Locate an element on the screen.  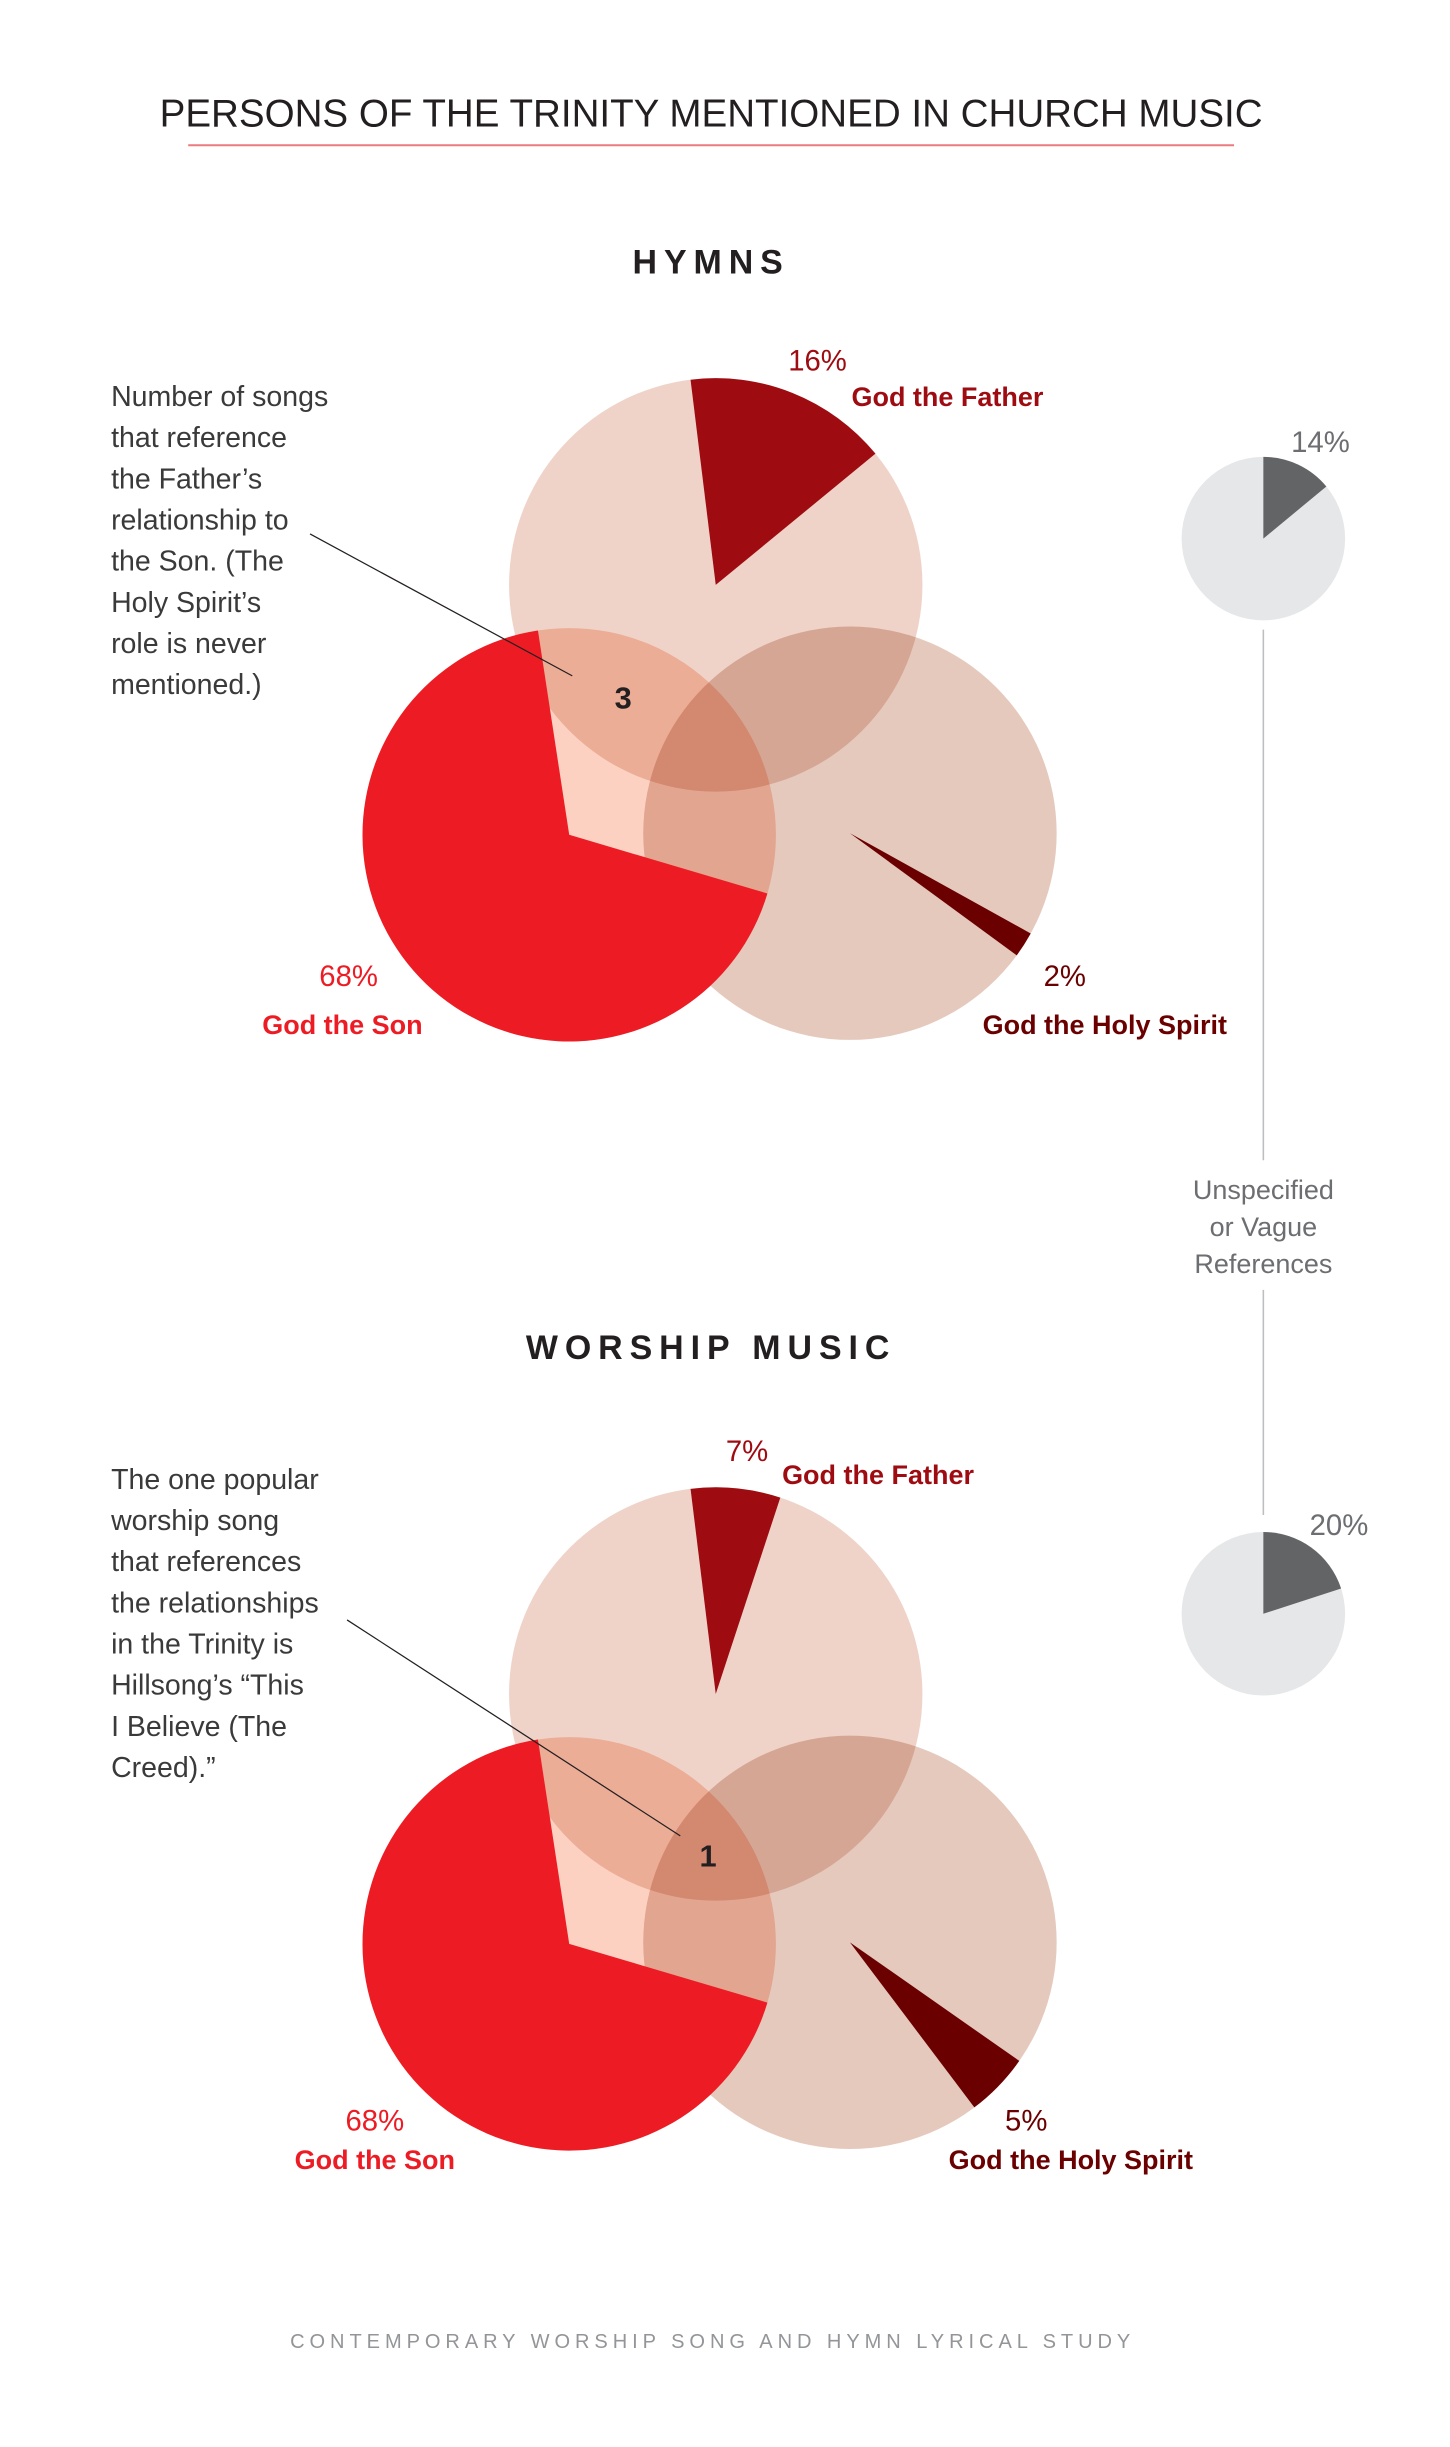
annotation-line: role is never is located at coordinates (189, 644).